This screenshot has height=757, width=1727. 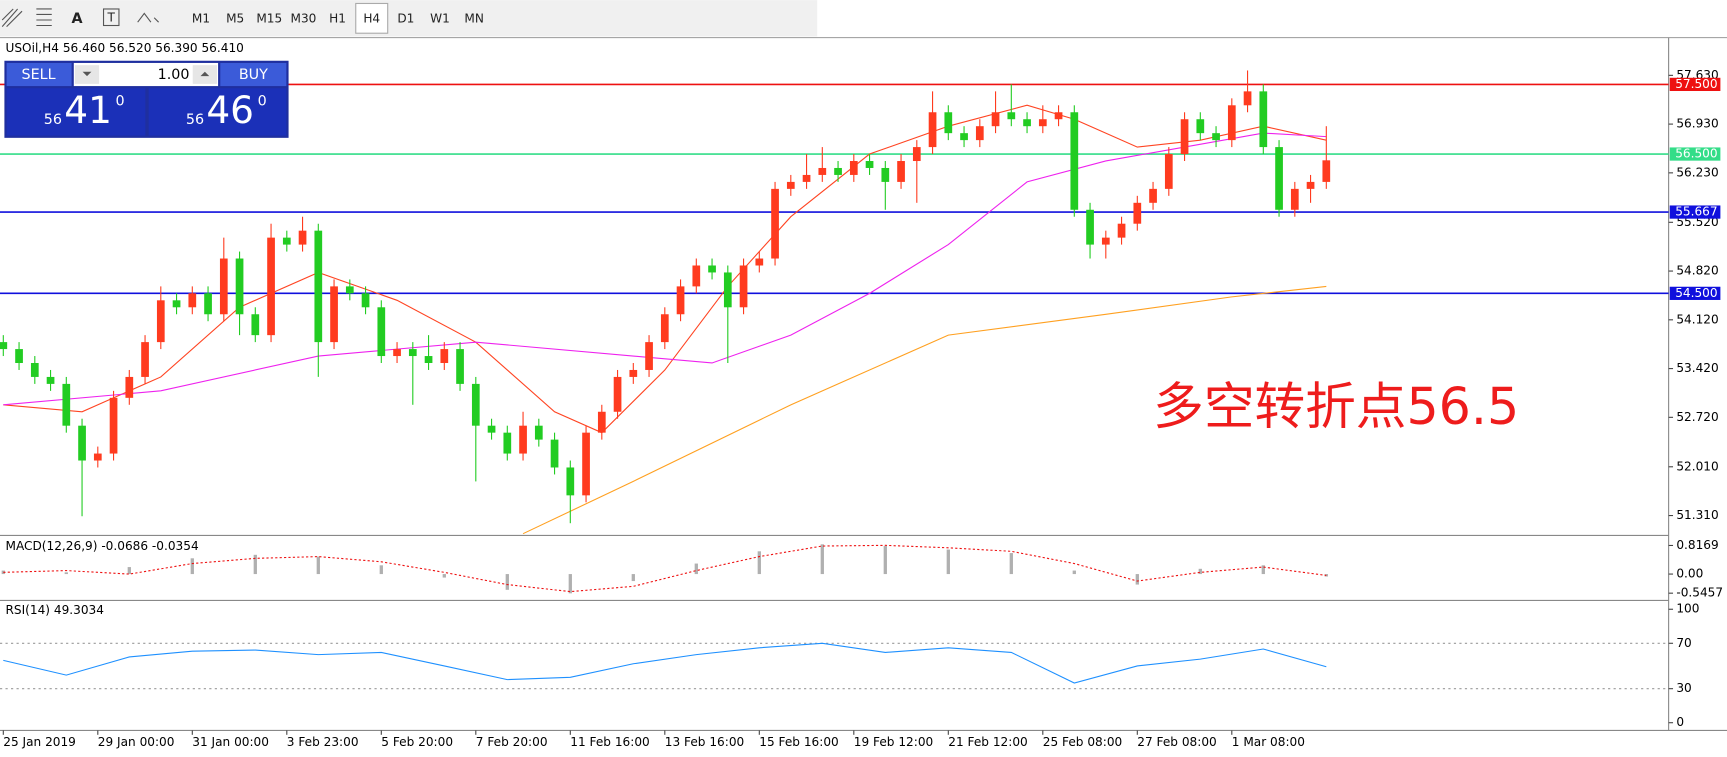 I want to click on timeframe-button: MN, so click(x=474, y=18).